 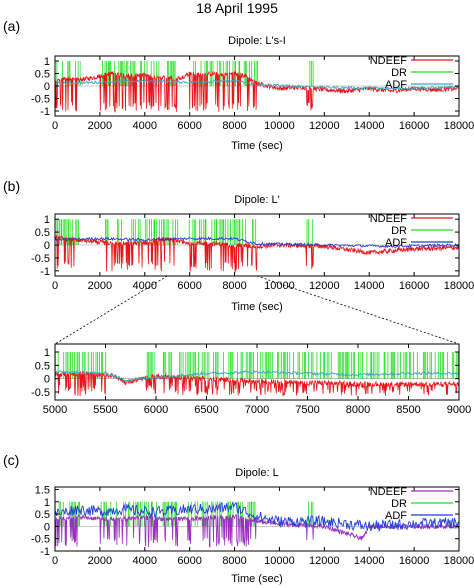 I want to click on panel-label-a: (a), so click(x=12, y=26).